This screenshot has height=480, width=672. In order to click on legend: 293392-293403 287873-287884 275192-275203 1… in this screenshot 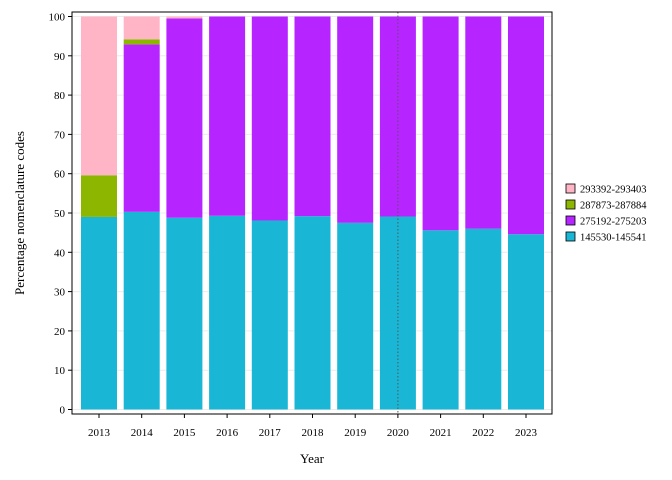, I will do `click(606, 213)`.